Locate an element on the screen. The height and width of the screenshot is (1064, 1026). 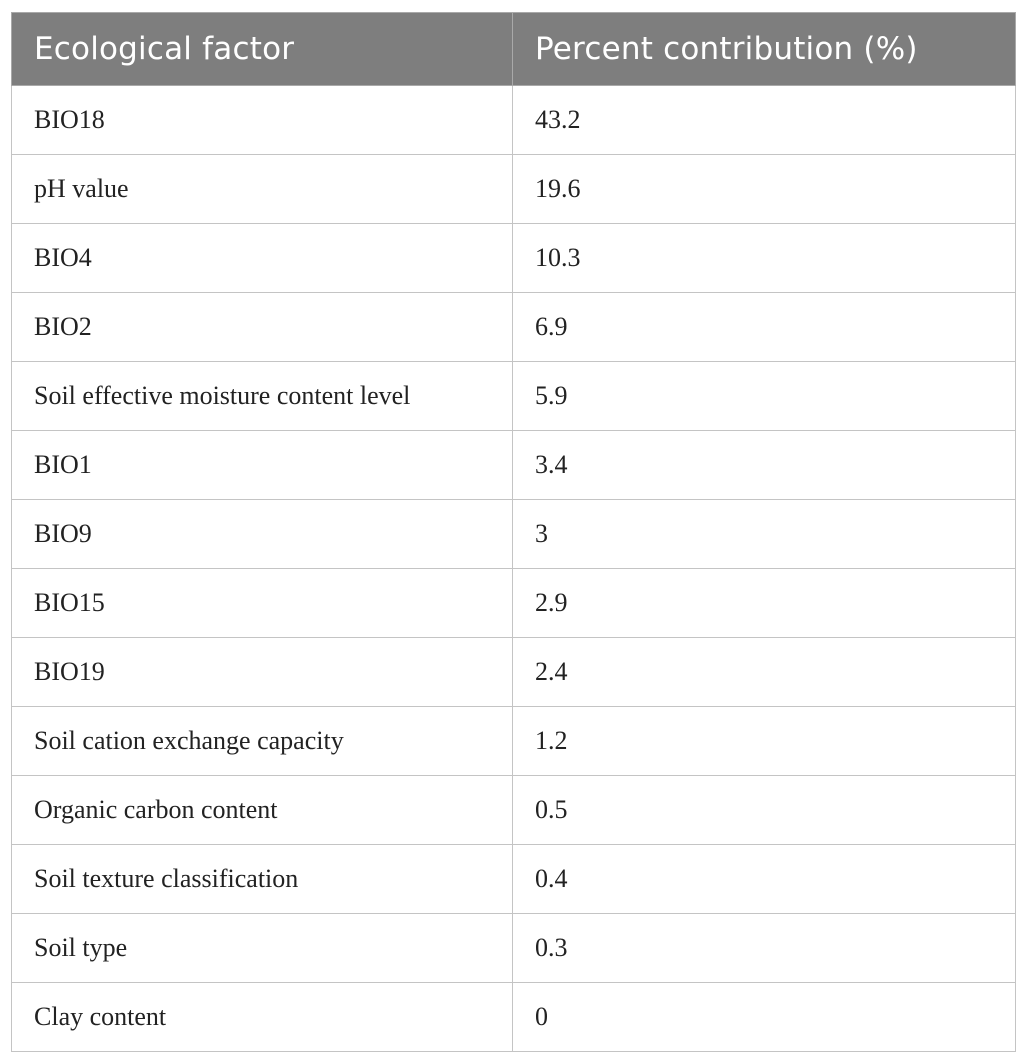
table-row: BIO18 43.2 is located at coordinates (513, 120).